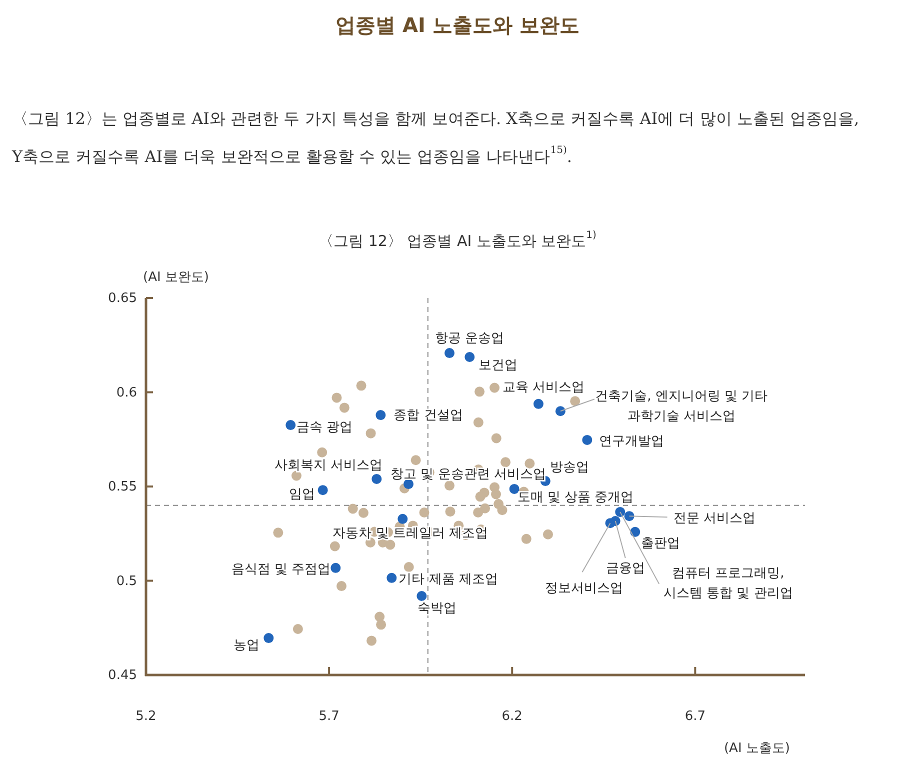  I want to click on x-tick-label: 6.2, so click(512, 716).